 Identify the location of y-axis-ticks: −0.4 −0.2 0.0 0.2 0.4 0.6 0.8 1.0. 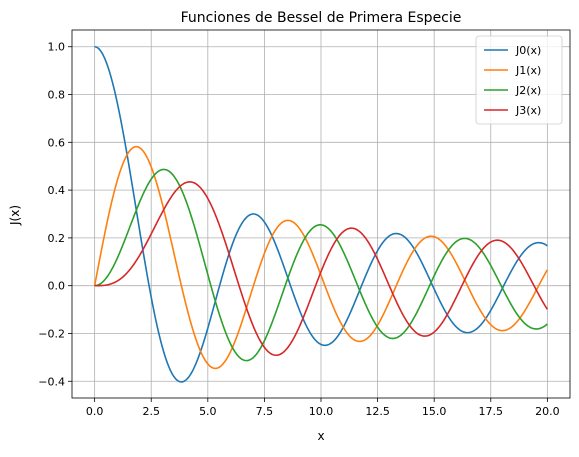
(55, 214).